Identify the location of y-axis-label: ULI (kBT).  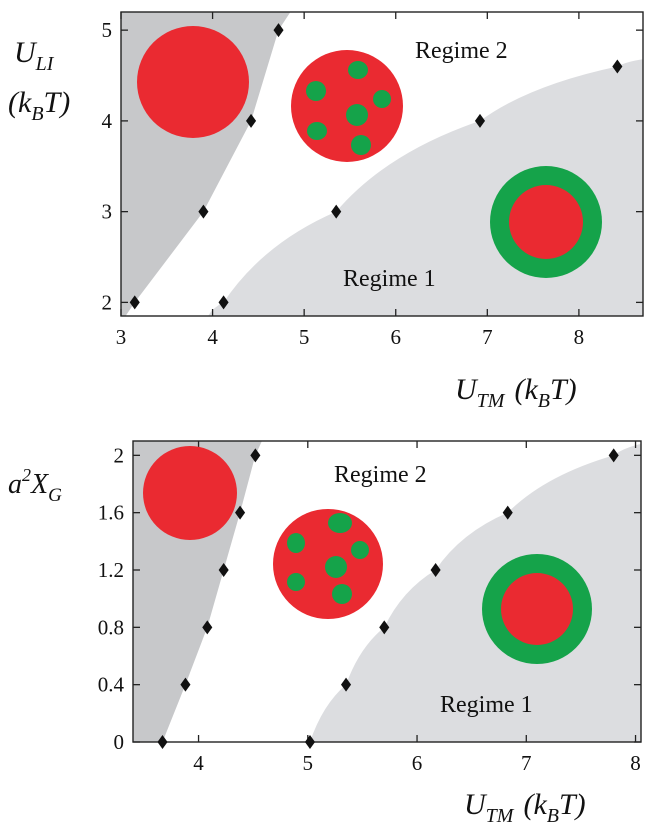
(39, 80).